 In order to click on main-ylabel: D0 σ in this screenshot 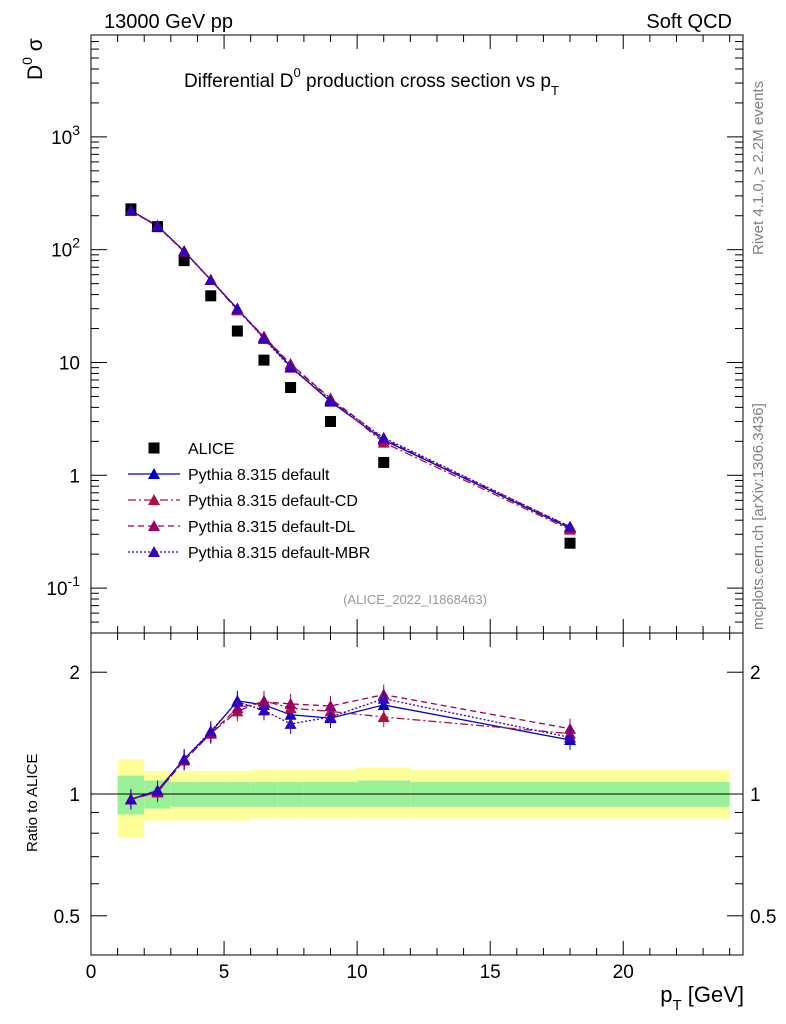, I will do `click(33, 59)`.